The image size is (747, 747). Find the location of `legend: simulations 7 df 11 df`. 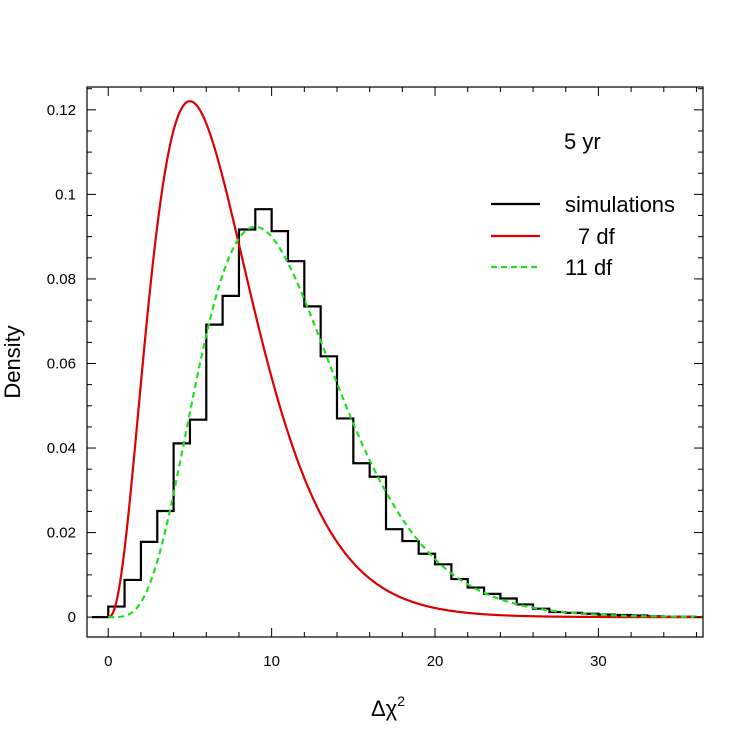

legend: simulations 7 df 11 df is located at coordinates (583, 236).